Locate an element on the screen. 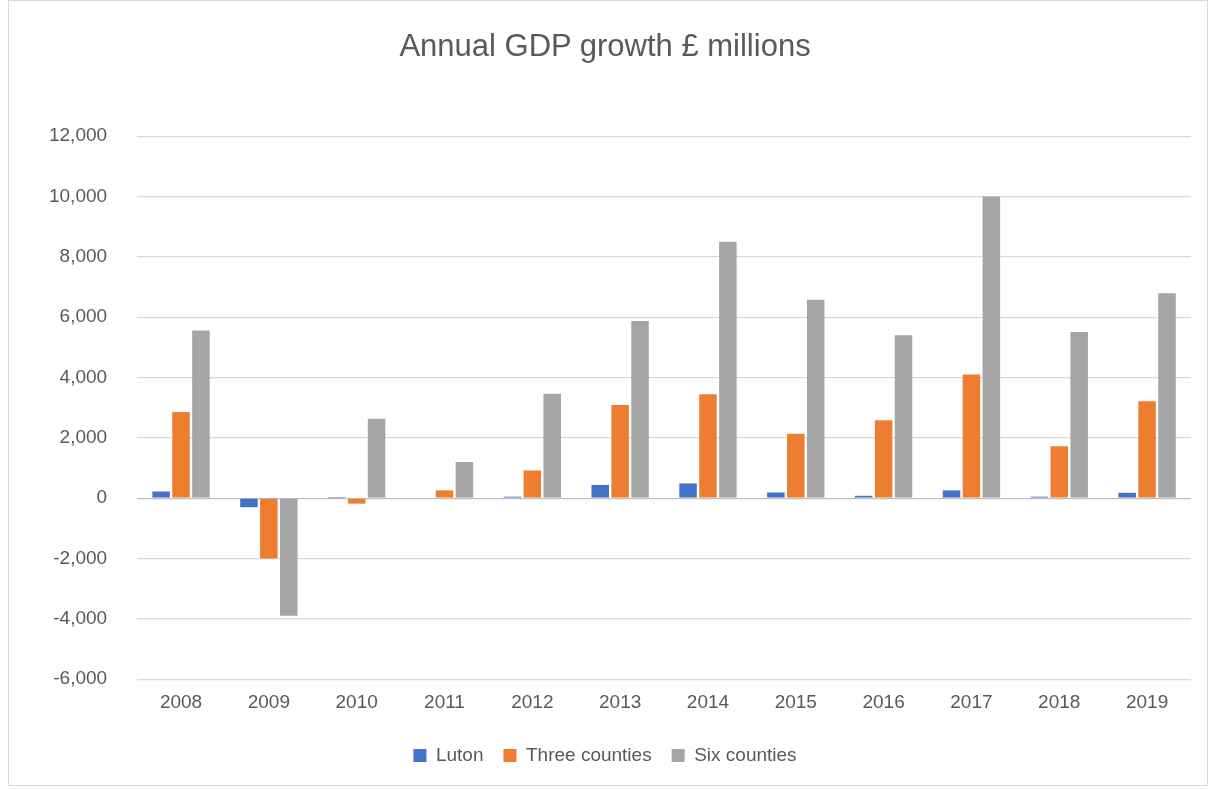 Image resolution: width=1216 pixels, height=790 pixels. x-tick-label: 2017 is located at coordinates (971, 701).